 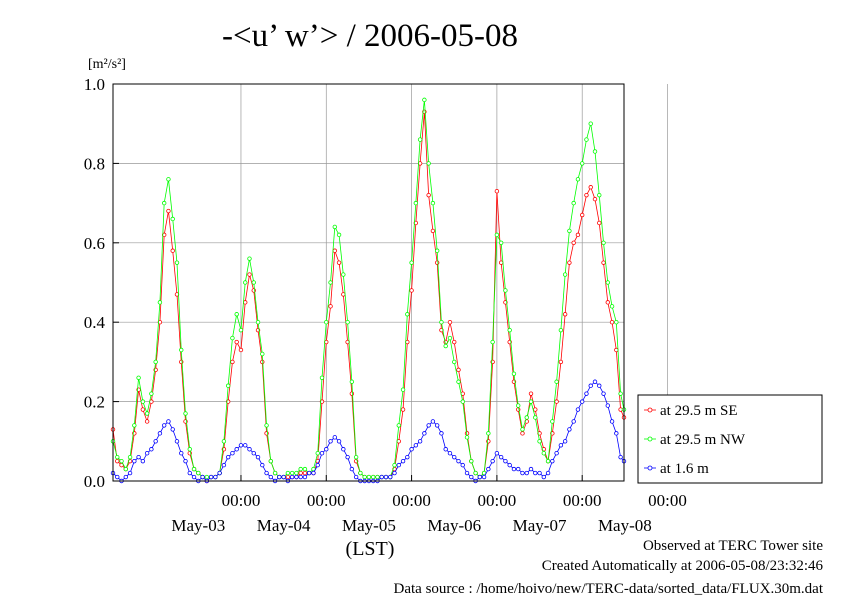 What do you see at coordinates (699, 411) in the screenshot?
I see `legend-label: at 29.5 m SE` at bounding box center [699, 411].